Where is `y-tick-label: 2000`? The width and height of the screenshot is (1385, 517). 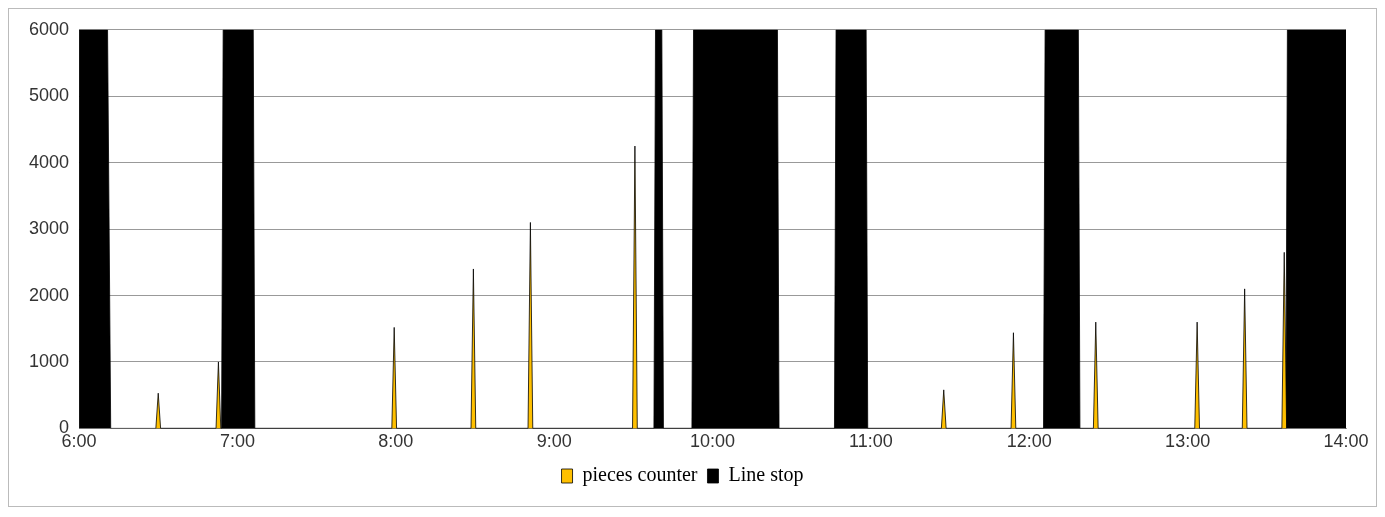
y-tick-label: 2000 is located at coordinates (49, 294).